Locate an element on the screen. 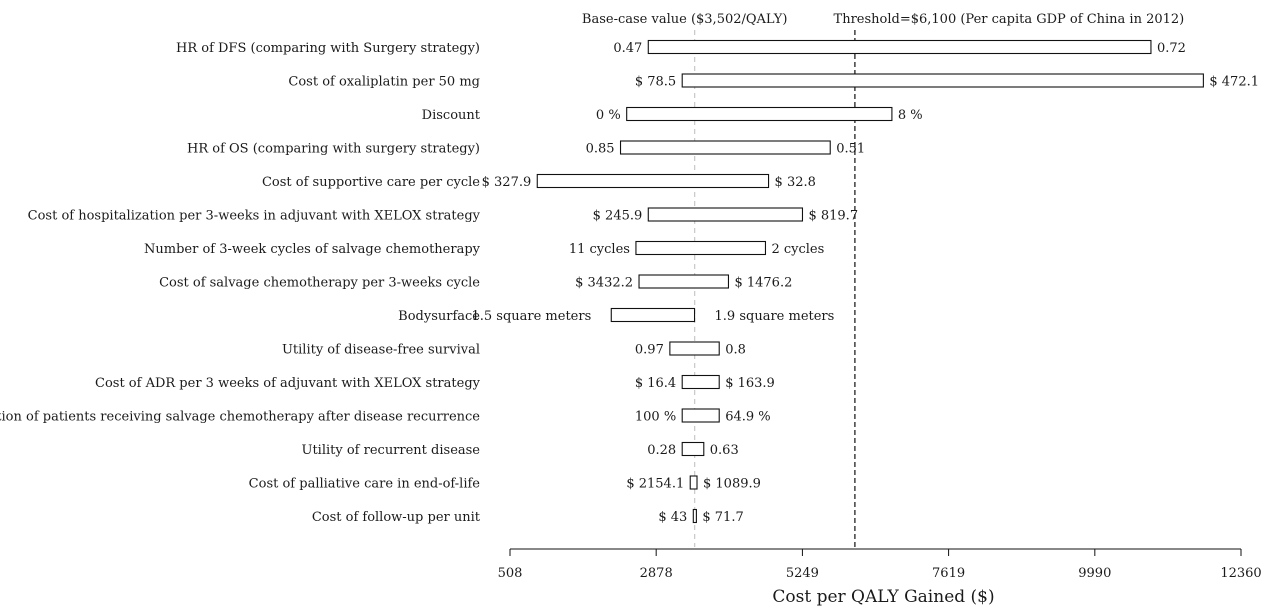  bar-high-value-label: 8 % is located at coordinates (910, 115).